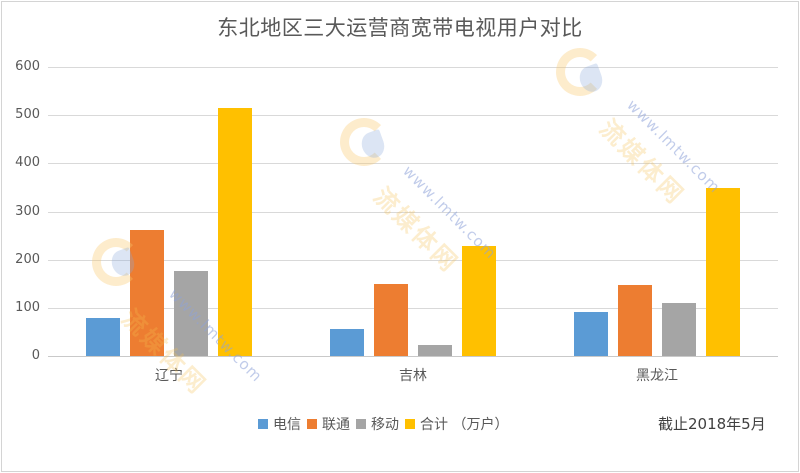  I want to click on y-tick-label: 200, so click(27, 259).